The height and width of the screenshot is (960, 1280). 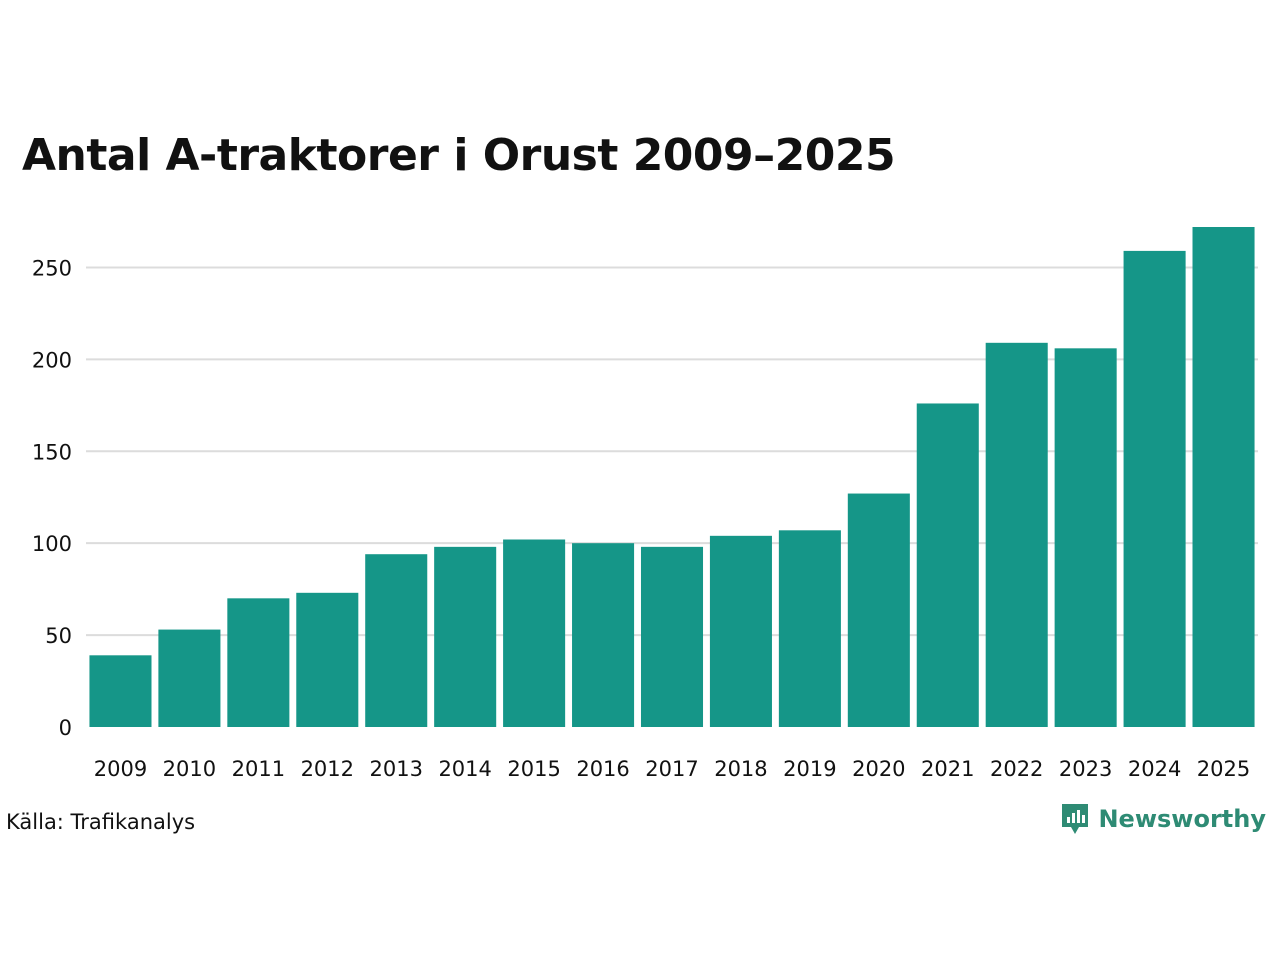 What do you see at coordinates (327, 769) in the screenshot?
I see `x-tick-label: 2012` at bounding box center [327, 769].